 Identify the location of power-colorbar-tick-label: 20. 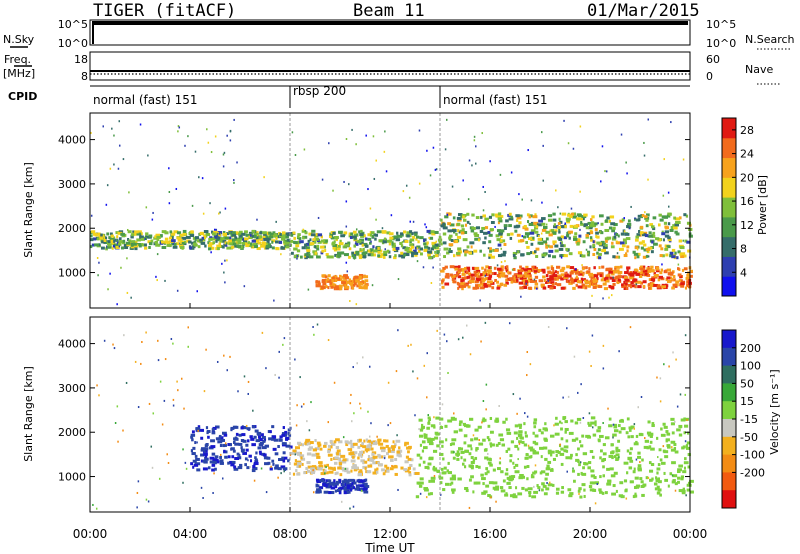
(747, 177).